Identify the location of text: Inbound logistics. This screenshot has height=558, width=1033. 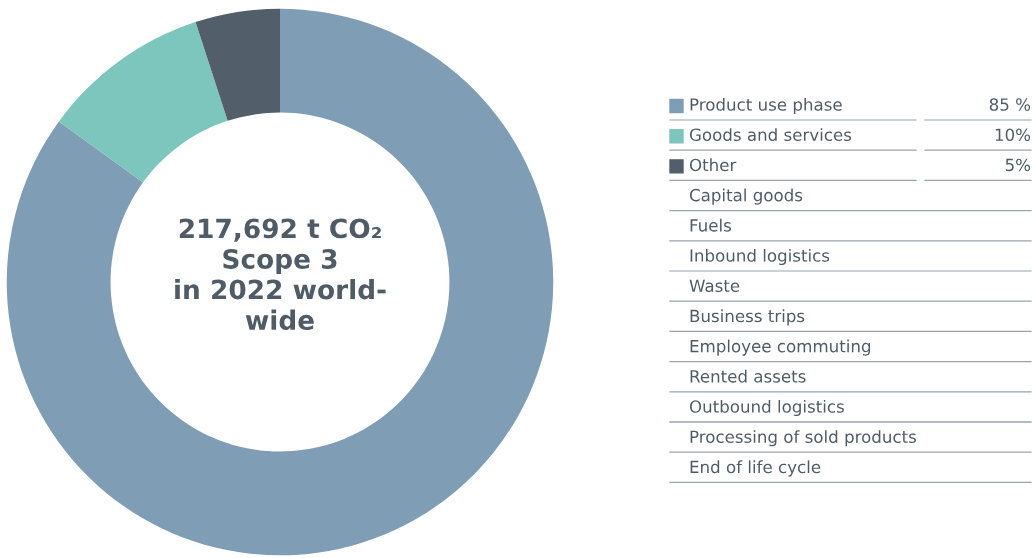
(760, 257).